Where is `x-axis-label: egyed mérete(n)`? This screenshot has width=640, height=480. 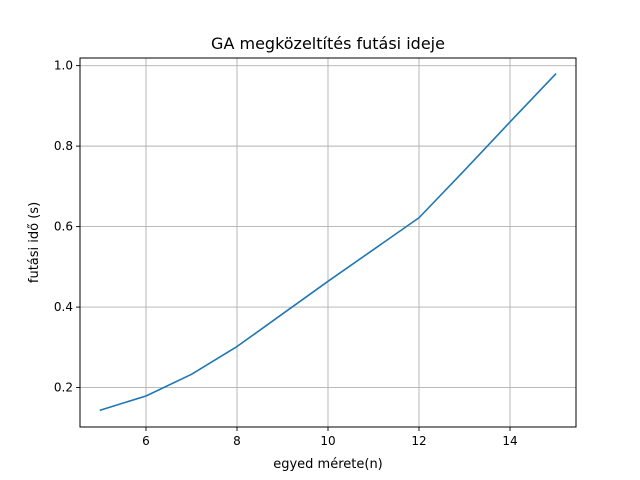 x-axis-label: egyed mérete(n) is located at coordinates (328, 464).